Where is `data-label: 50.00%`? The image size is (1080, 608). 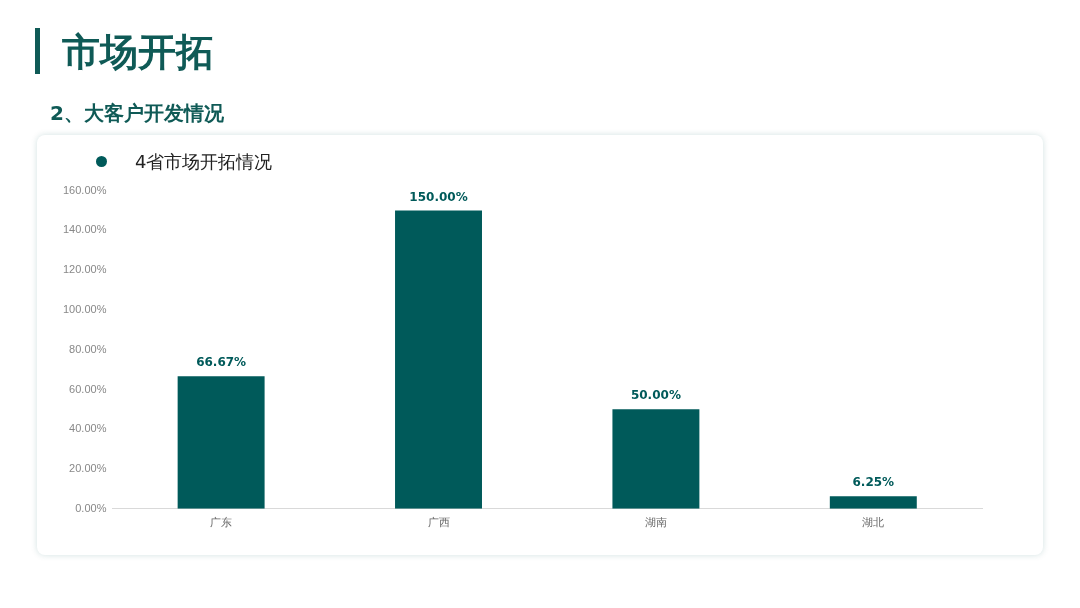
data-label: 50.00% is located at coordinates (655, 395).